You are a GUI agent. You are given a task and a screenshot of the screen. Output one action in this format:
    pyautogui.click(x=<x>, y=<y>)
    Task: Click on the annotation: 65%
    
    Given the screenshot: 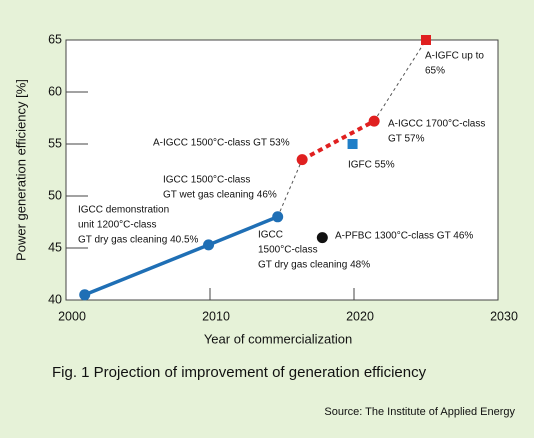 What is the action you would take?
    pyautogui.click(x=435, y=71)
    